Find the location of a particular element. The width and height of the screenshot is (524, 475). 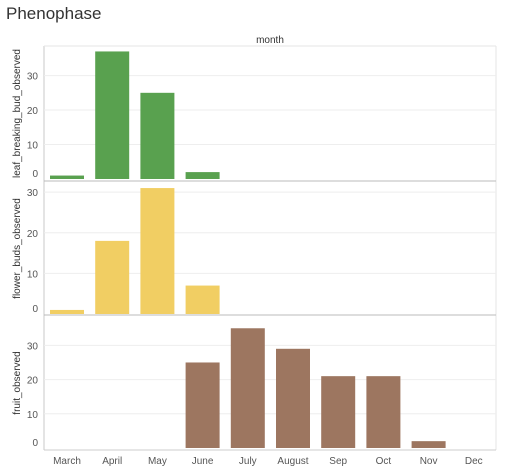

y-axis-label: leaf_breaking_bud_observed is located at coordinates (17, 113).